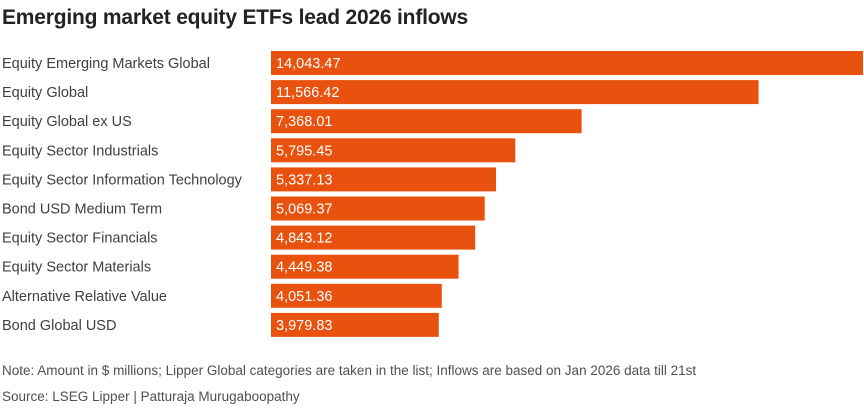 Image resolution: width=864 pixels, height=408 pixels. What do you see at coordinates (307, 93) in the screenshot?
I see `value-label: 11,566.42` at bounding box center [307, 93].